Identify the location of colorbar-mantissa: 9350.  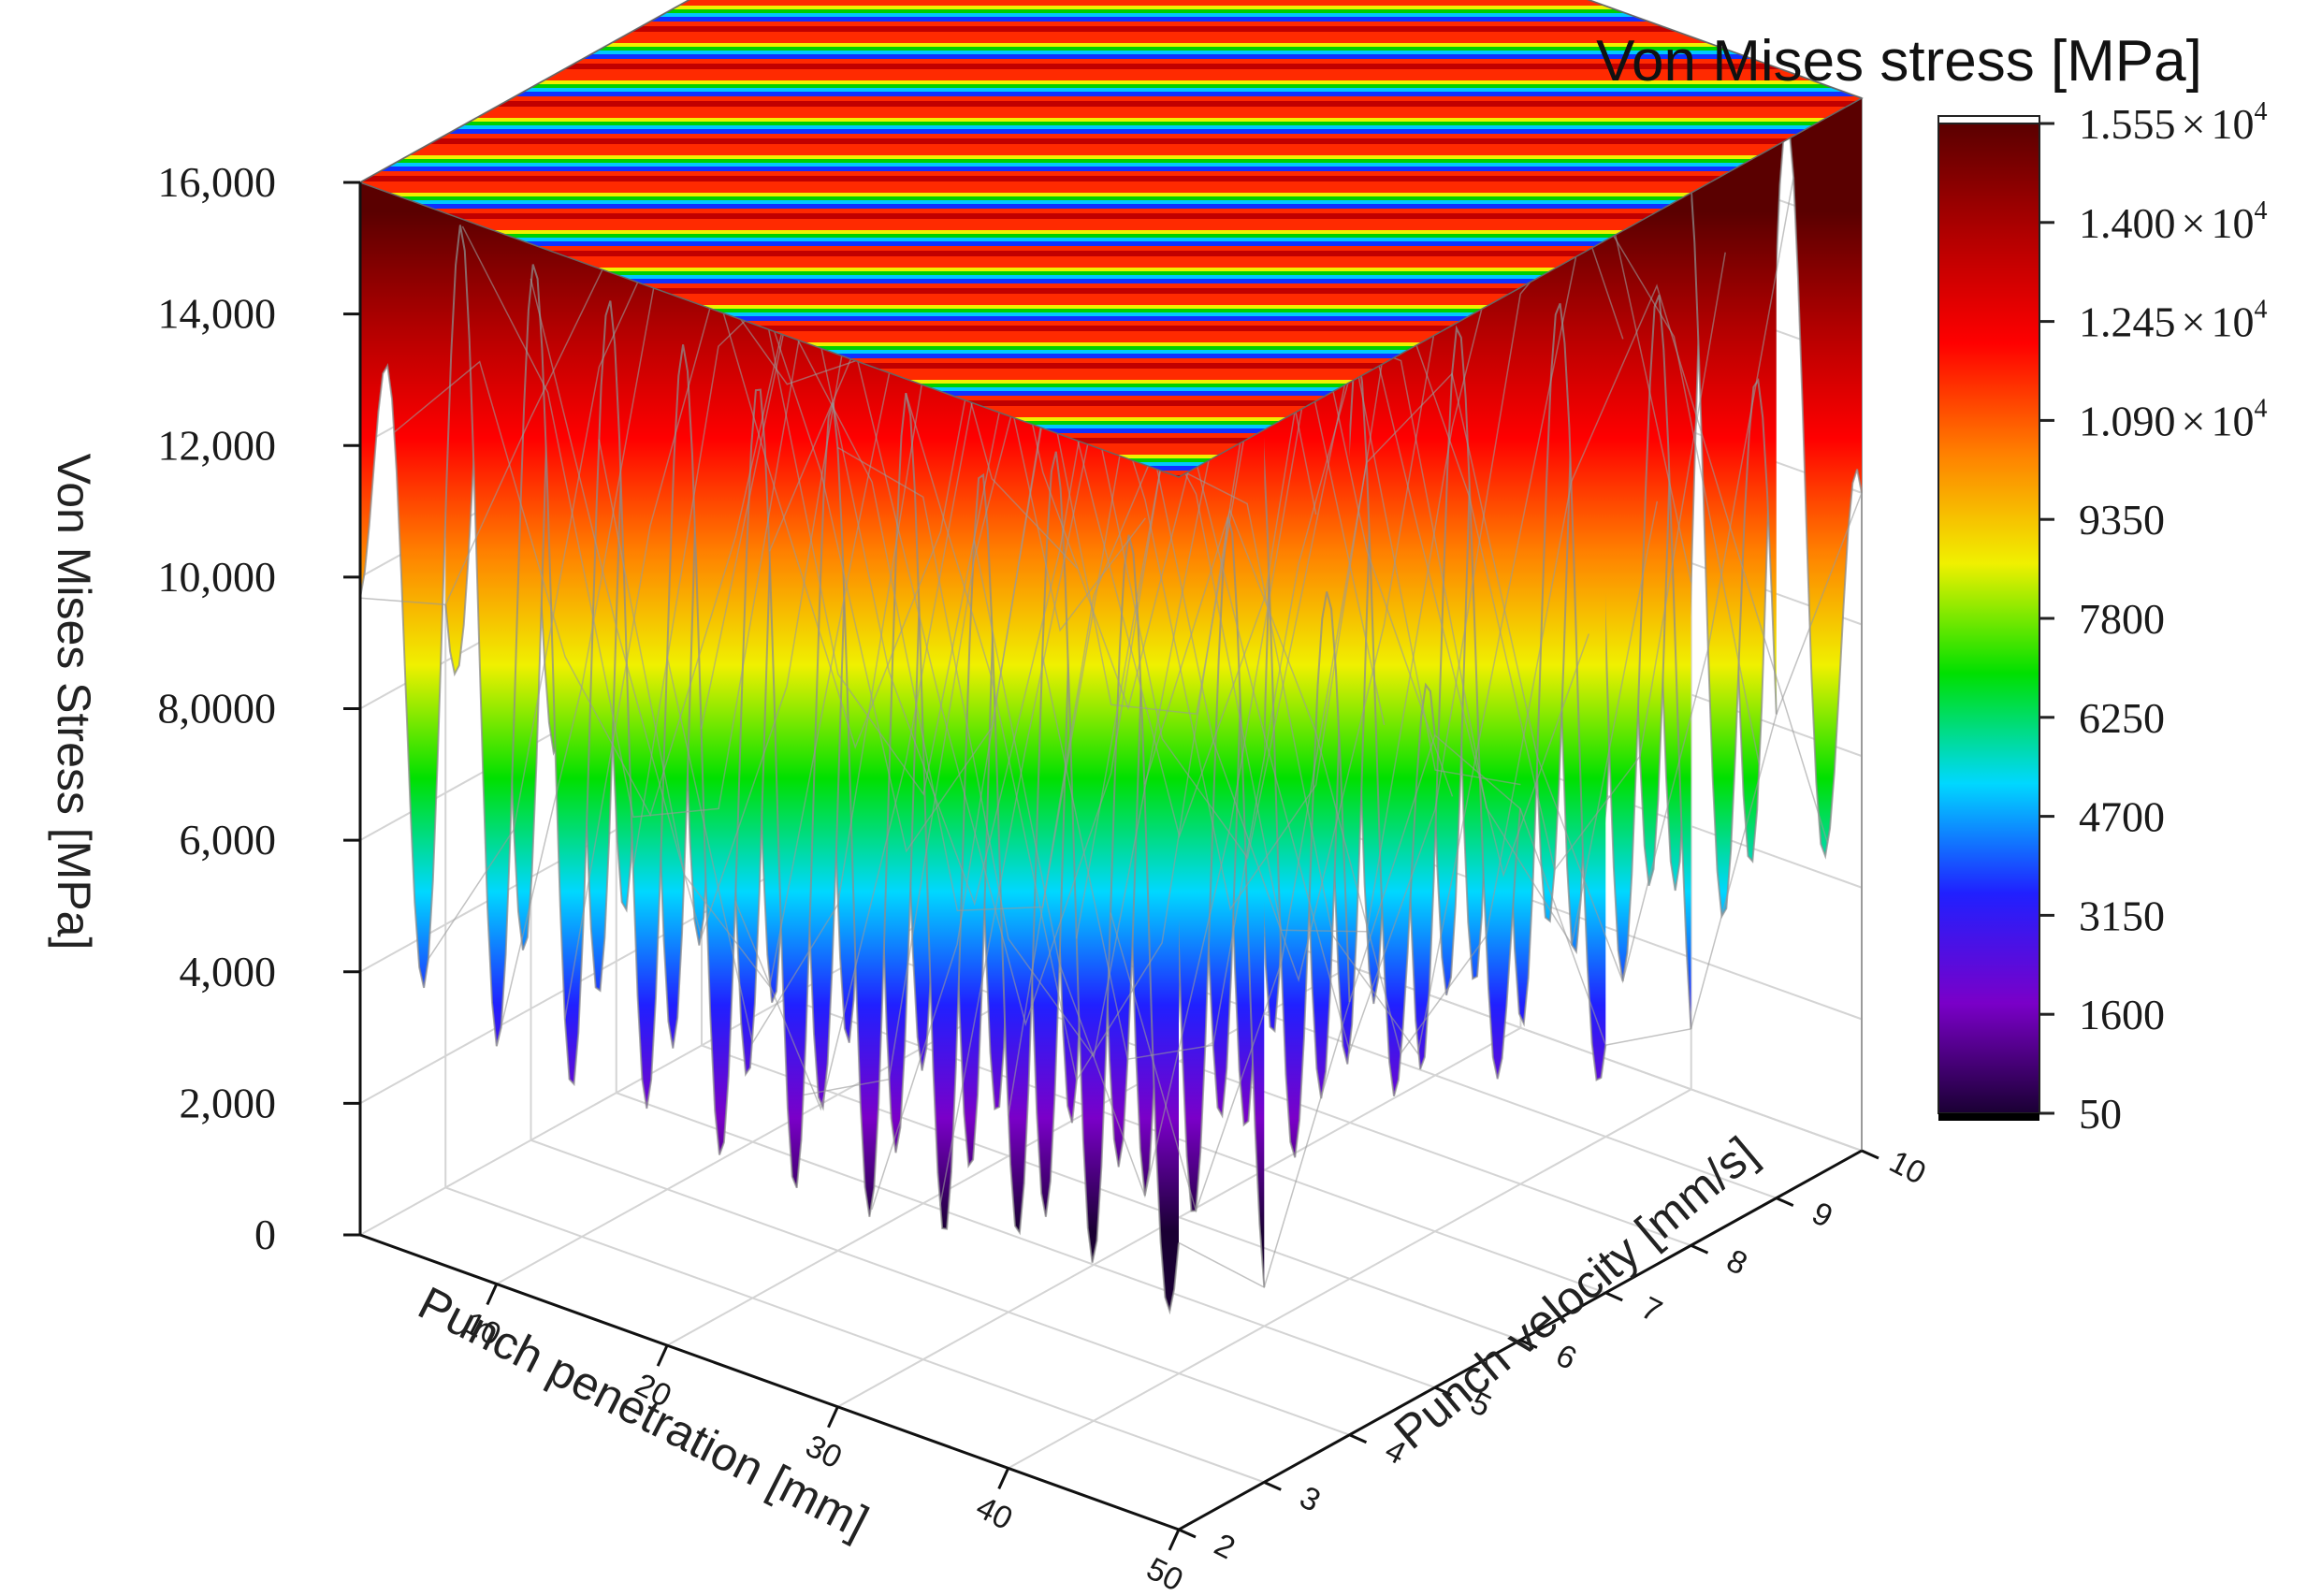
(2122, 520).